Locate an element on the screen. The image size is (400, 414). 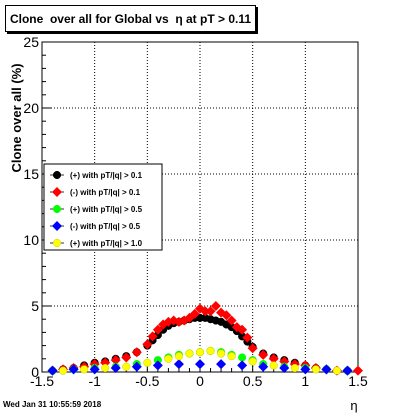
legend-entry: (+) with pT/|q| > 0.5 is located at coordinates (96, 209).